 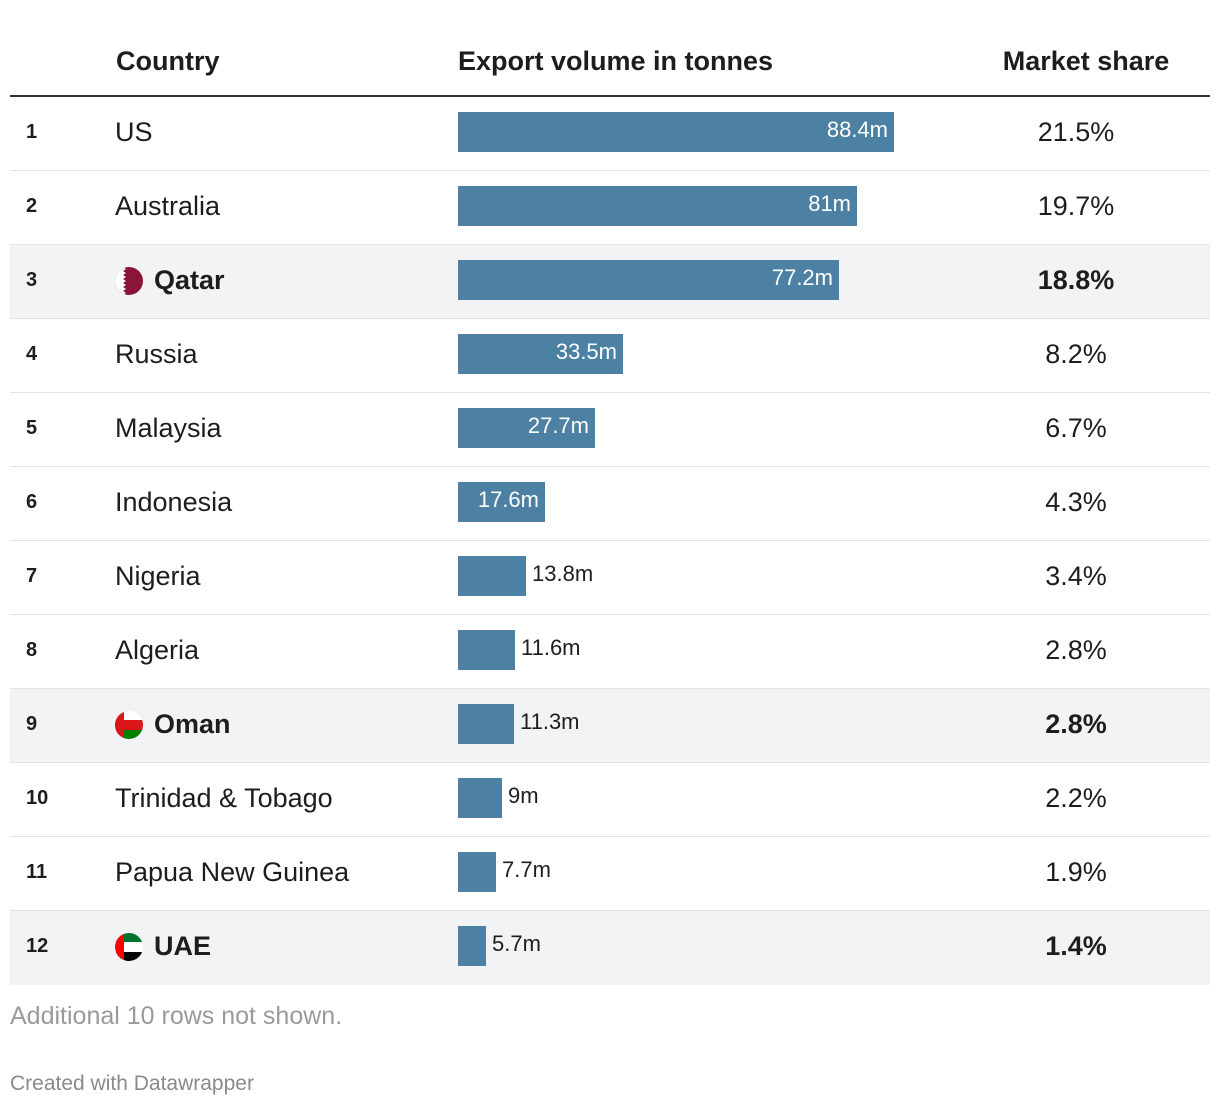 I want to click on country-name: Oman, so click(x=192, y=724).